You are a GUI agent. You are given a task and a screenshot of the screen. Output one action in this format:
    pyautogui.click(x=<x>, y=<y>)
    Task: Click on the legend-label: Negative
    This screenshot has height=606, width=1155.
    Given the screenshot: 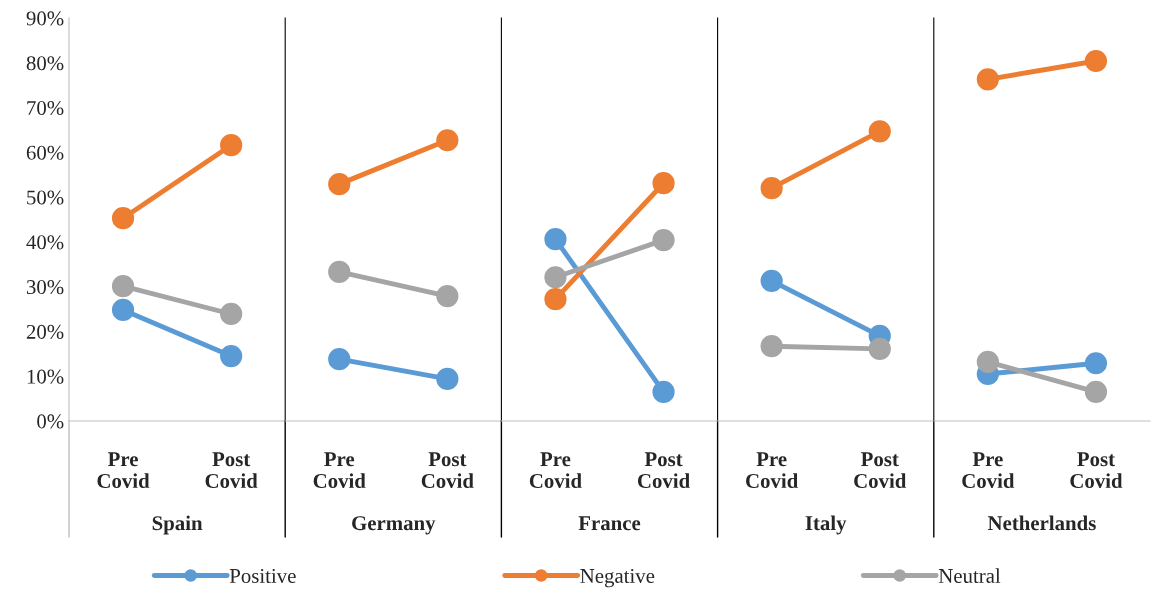 What is the action you would take?
    pyautogui.click(x=617, y=578)
    